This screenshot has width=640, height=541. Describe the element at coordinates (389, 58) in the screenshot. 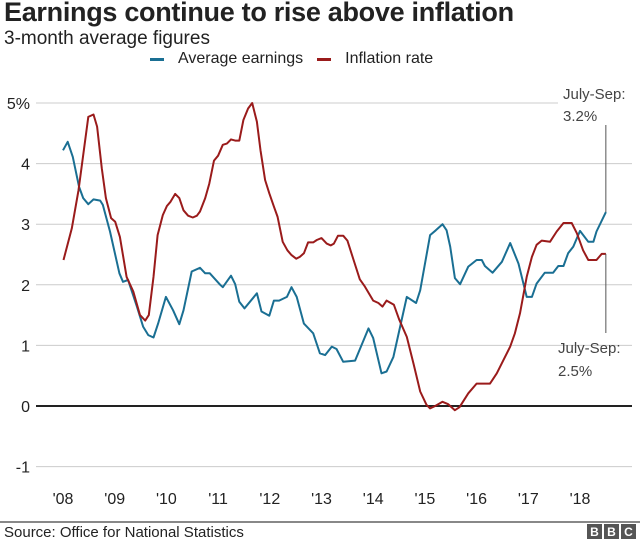

I see `legend-label-inflation: Inflation rate` at that location.